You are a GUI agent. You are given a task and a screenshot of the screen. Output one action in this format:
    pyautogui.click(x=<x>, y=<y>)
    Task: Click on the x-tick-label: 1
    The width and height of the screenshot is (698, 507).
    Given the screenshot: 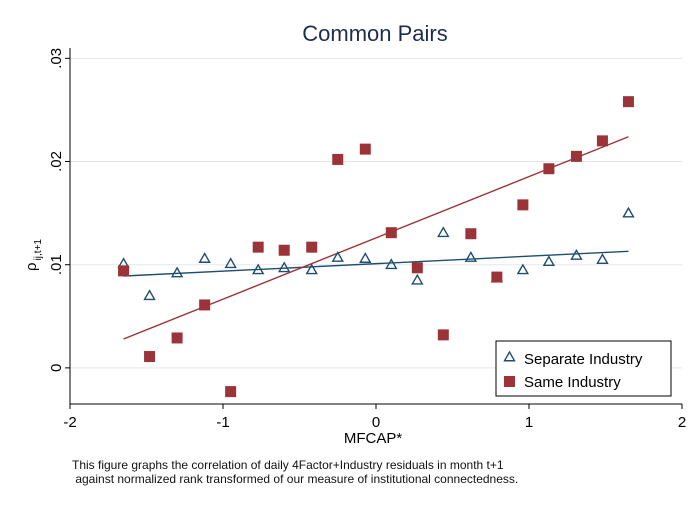 What is the action you would take?
    pyautogui.click(x=529, y=422)
    